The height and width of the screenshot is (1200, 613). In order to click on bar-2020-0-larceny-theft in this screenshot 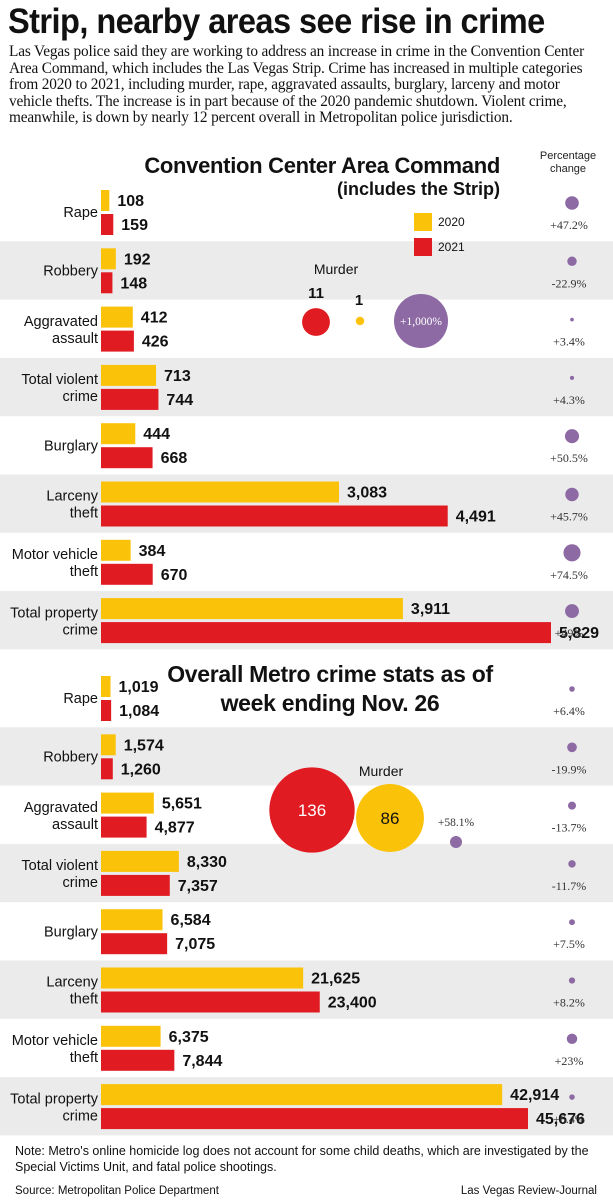, I will do `click(220, 492)`.